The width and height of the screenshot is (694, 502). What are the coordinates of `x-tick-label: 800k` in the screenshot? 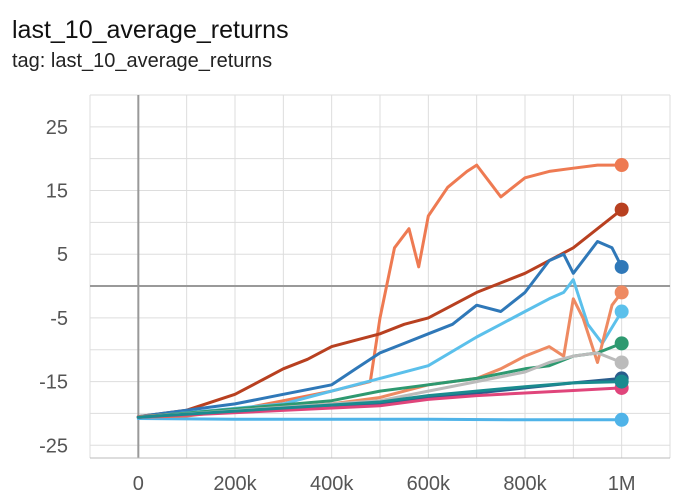 It's located at (525, 484).